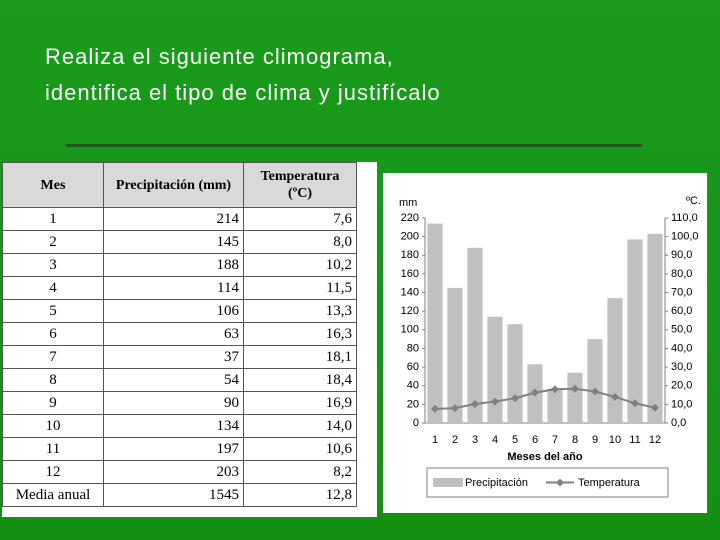 The height and width of the screenshot is (540, 720). Describe the element at coordinates (496, 483) in the screenshot. I see `legend-label: Precipitación` at that location.